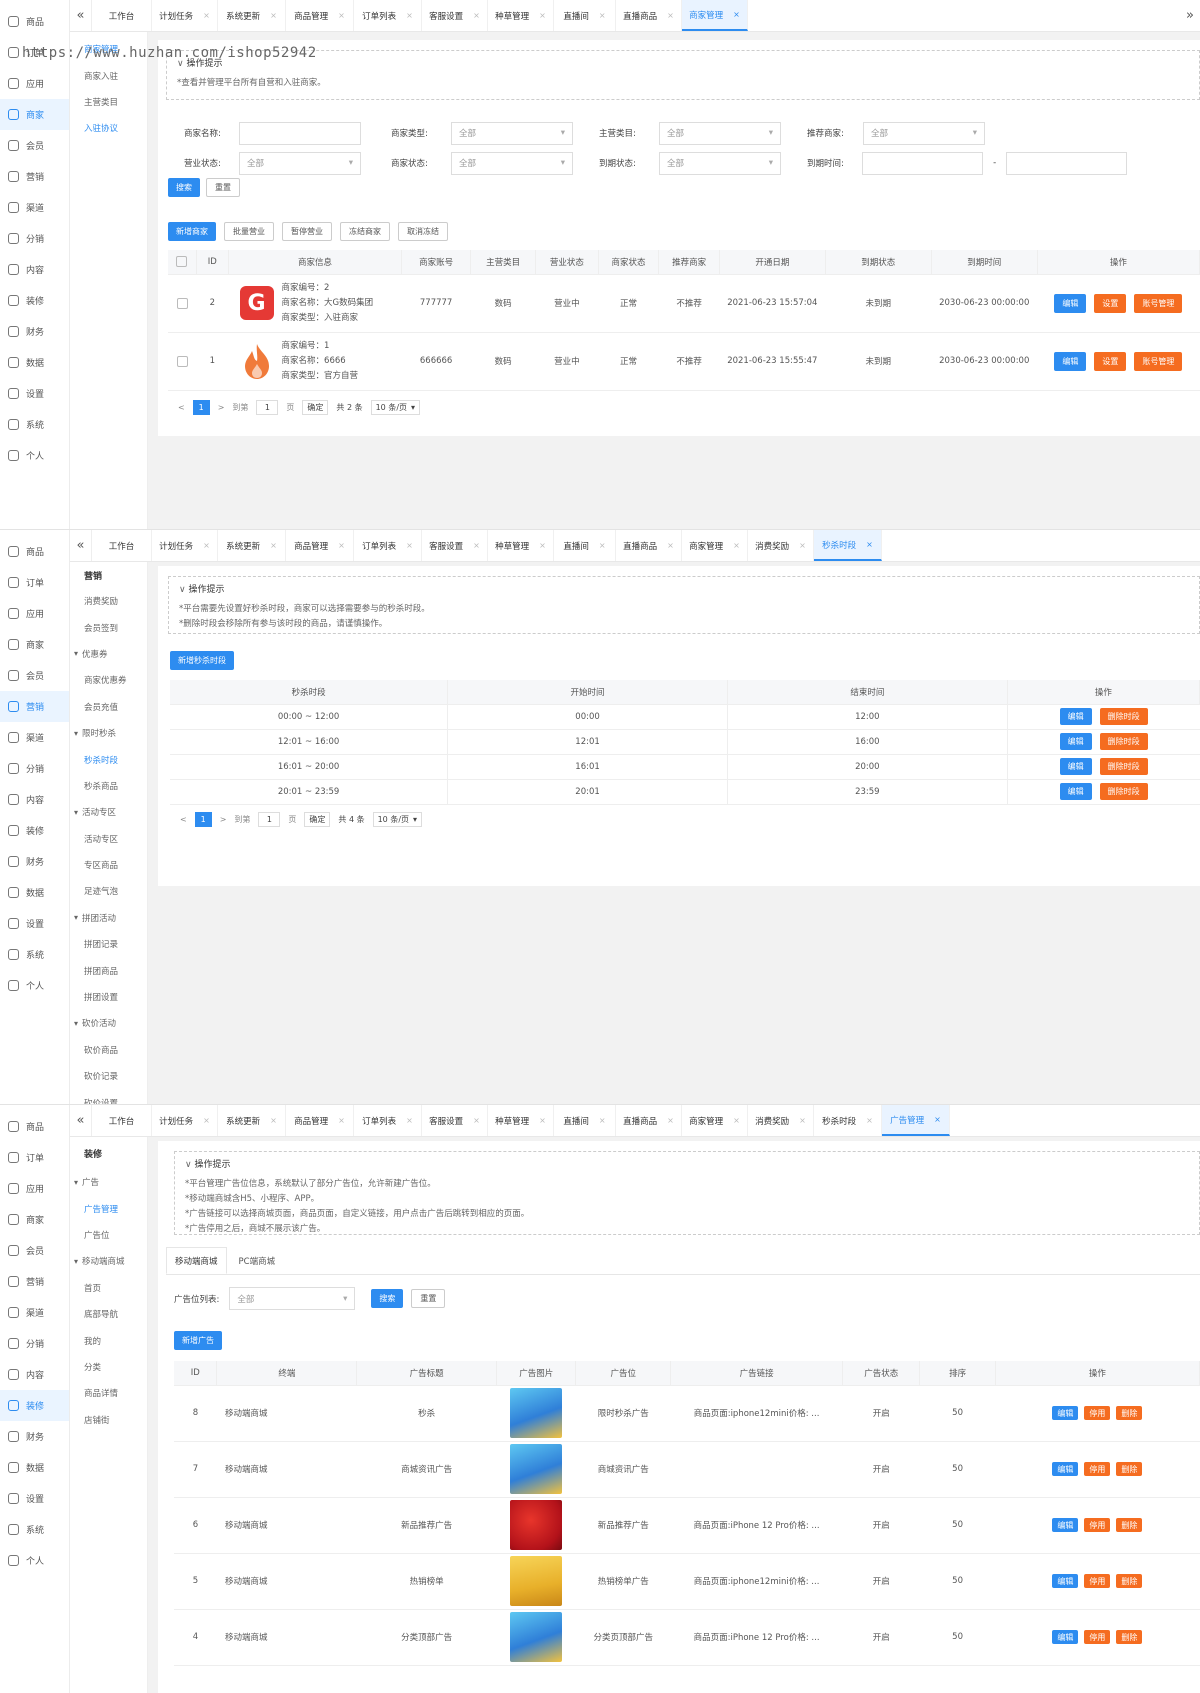 Image resolution: width=1200 pixels, height=1693 pixels. What do you see at coordinates (101, 1394) in the screenshot?
I see `sub-nav-item: 商品详情` at bounding box center [101, 1394].